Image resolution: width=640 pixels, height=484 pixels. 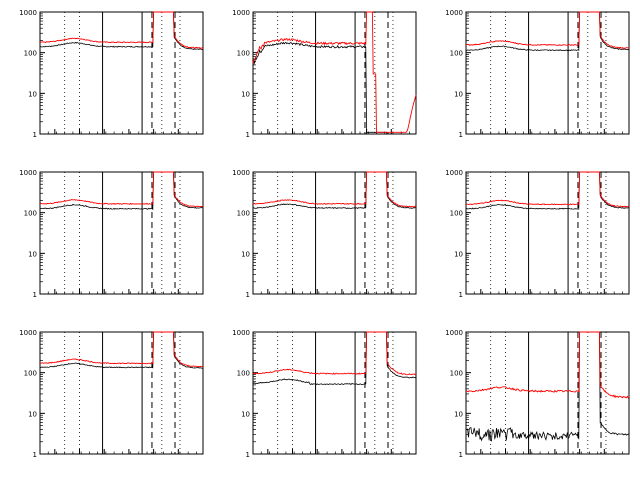 I want to click on panel-det5: 1 10 100 1000, so click(x=324, y=234).